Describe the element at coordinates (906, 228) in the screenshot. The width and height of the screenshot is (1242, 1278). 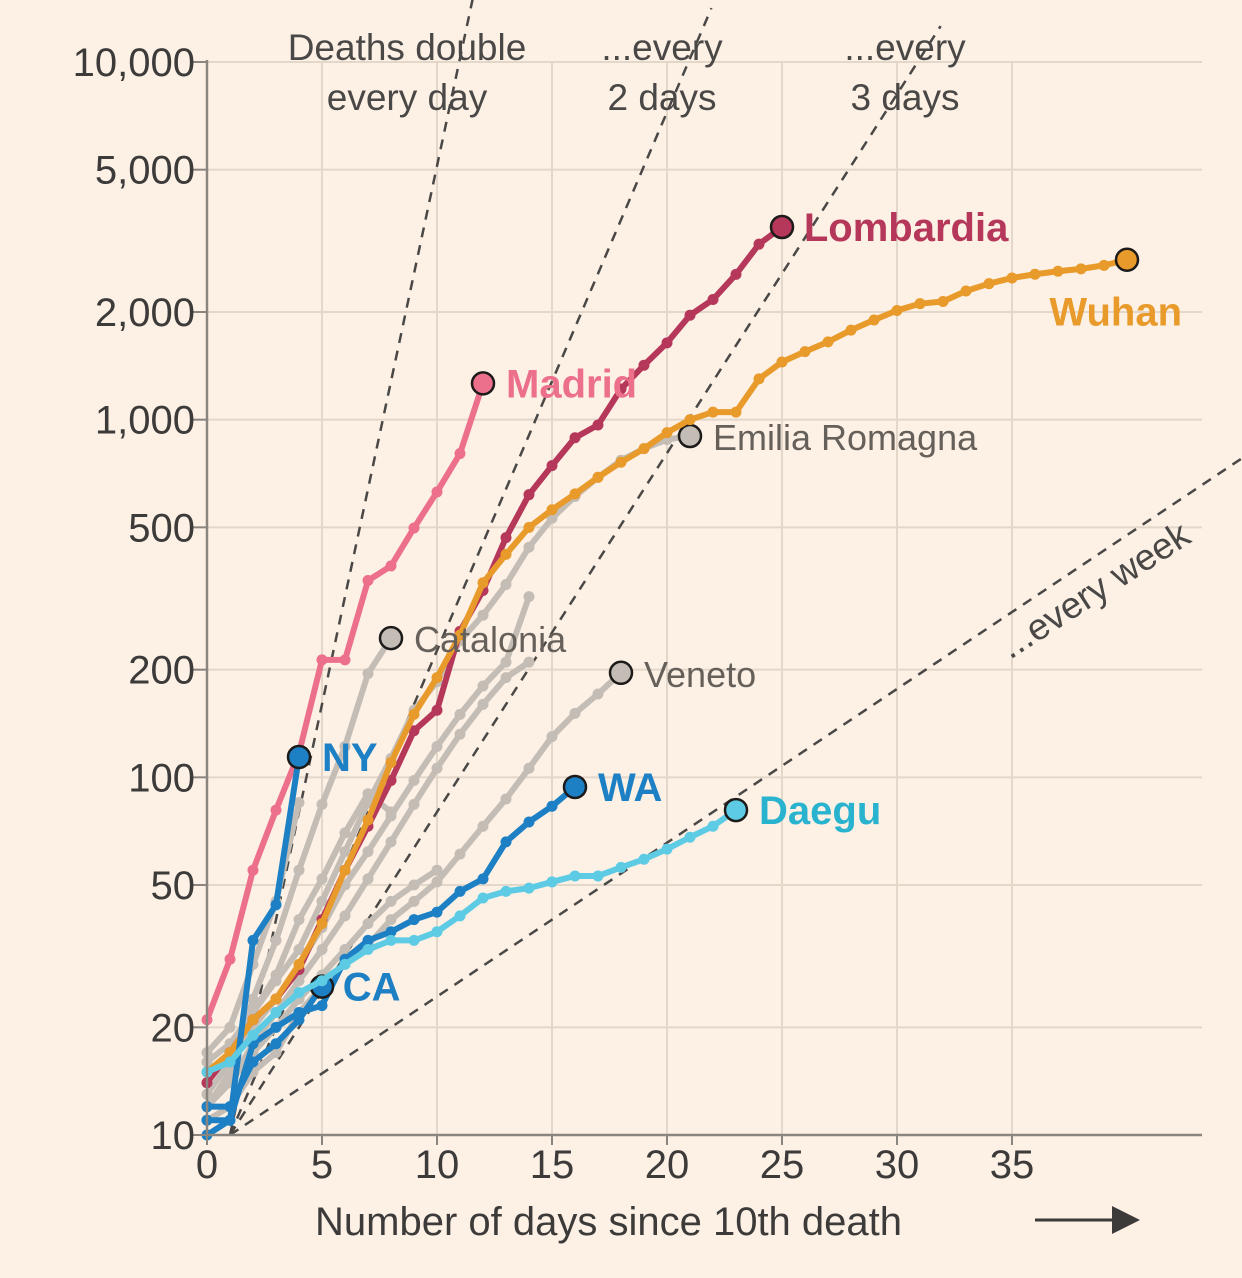
I see `series-end-label: Lombardia` at that location.